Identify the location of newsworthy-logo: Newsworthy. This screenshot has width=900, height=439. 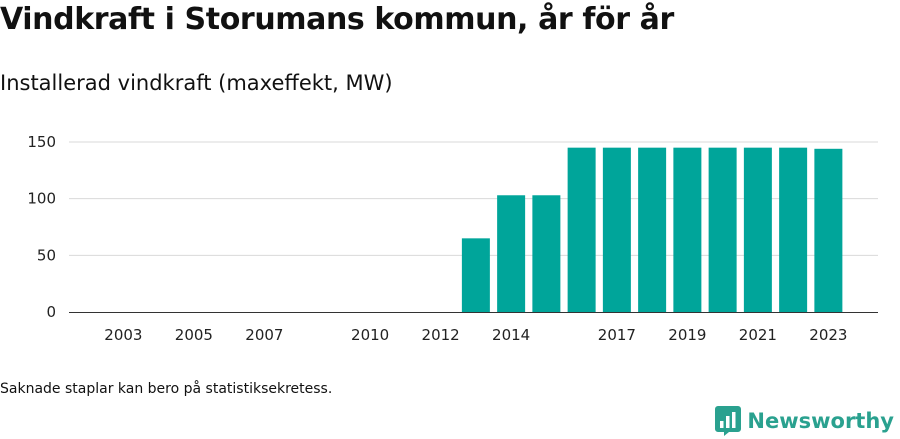
(804, 421).